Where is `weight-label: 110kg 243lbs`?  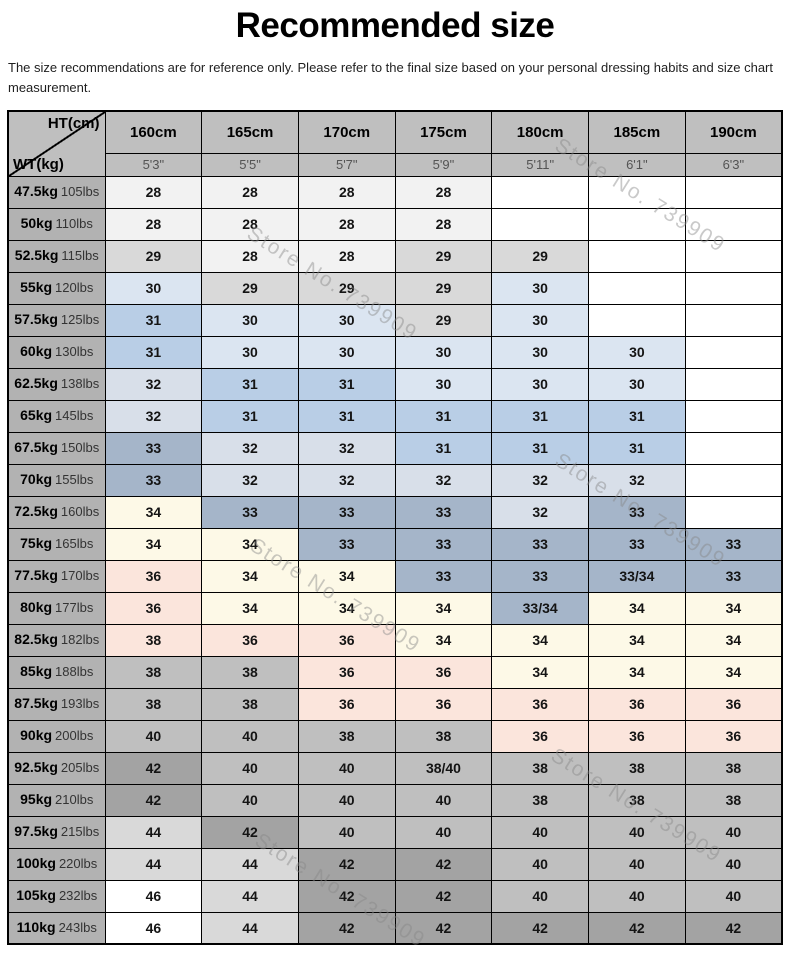
weight-label: 110kg 243lbs is located at coordinates (56, 928).